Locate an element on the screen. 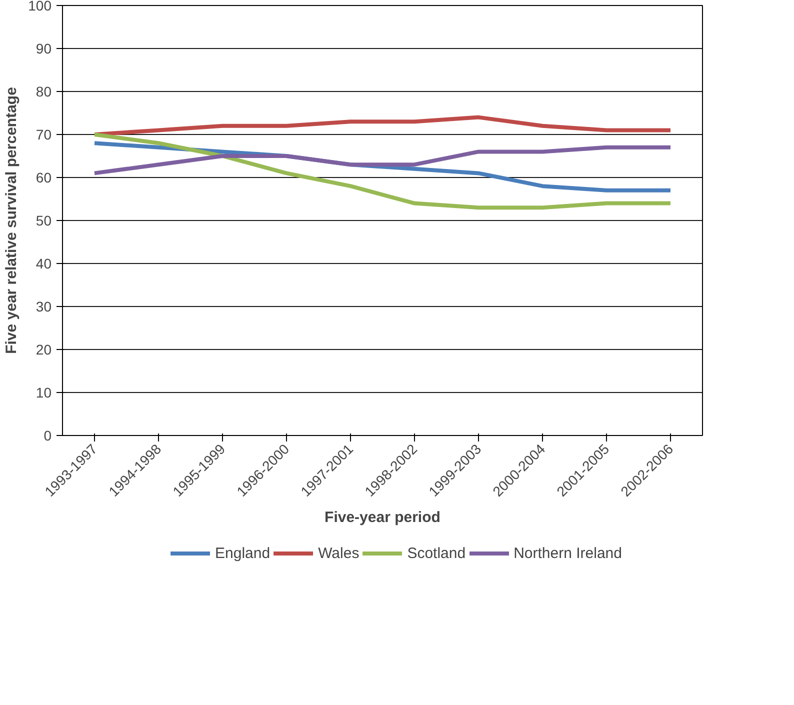  y-tick-label: 70 is located at coordinates (44, 134).